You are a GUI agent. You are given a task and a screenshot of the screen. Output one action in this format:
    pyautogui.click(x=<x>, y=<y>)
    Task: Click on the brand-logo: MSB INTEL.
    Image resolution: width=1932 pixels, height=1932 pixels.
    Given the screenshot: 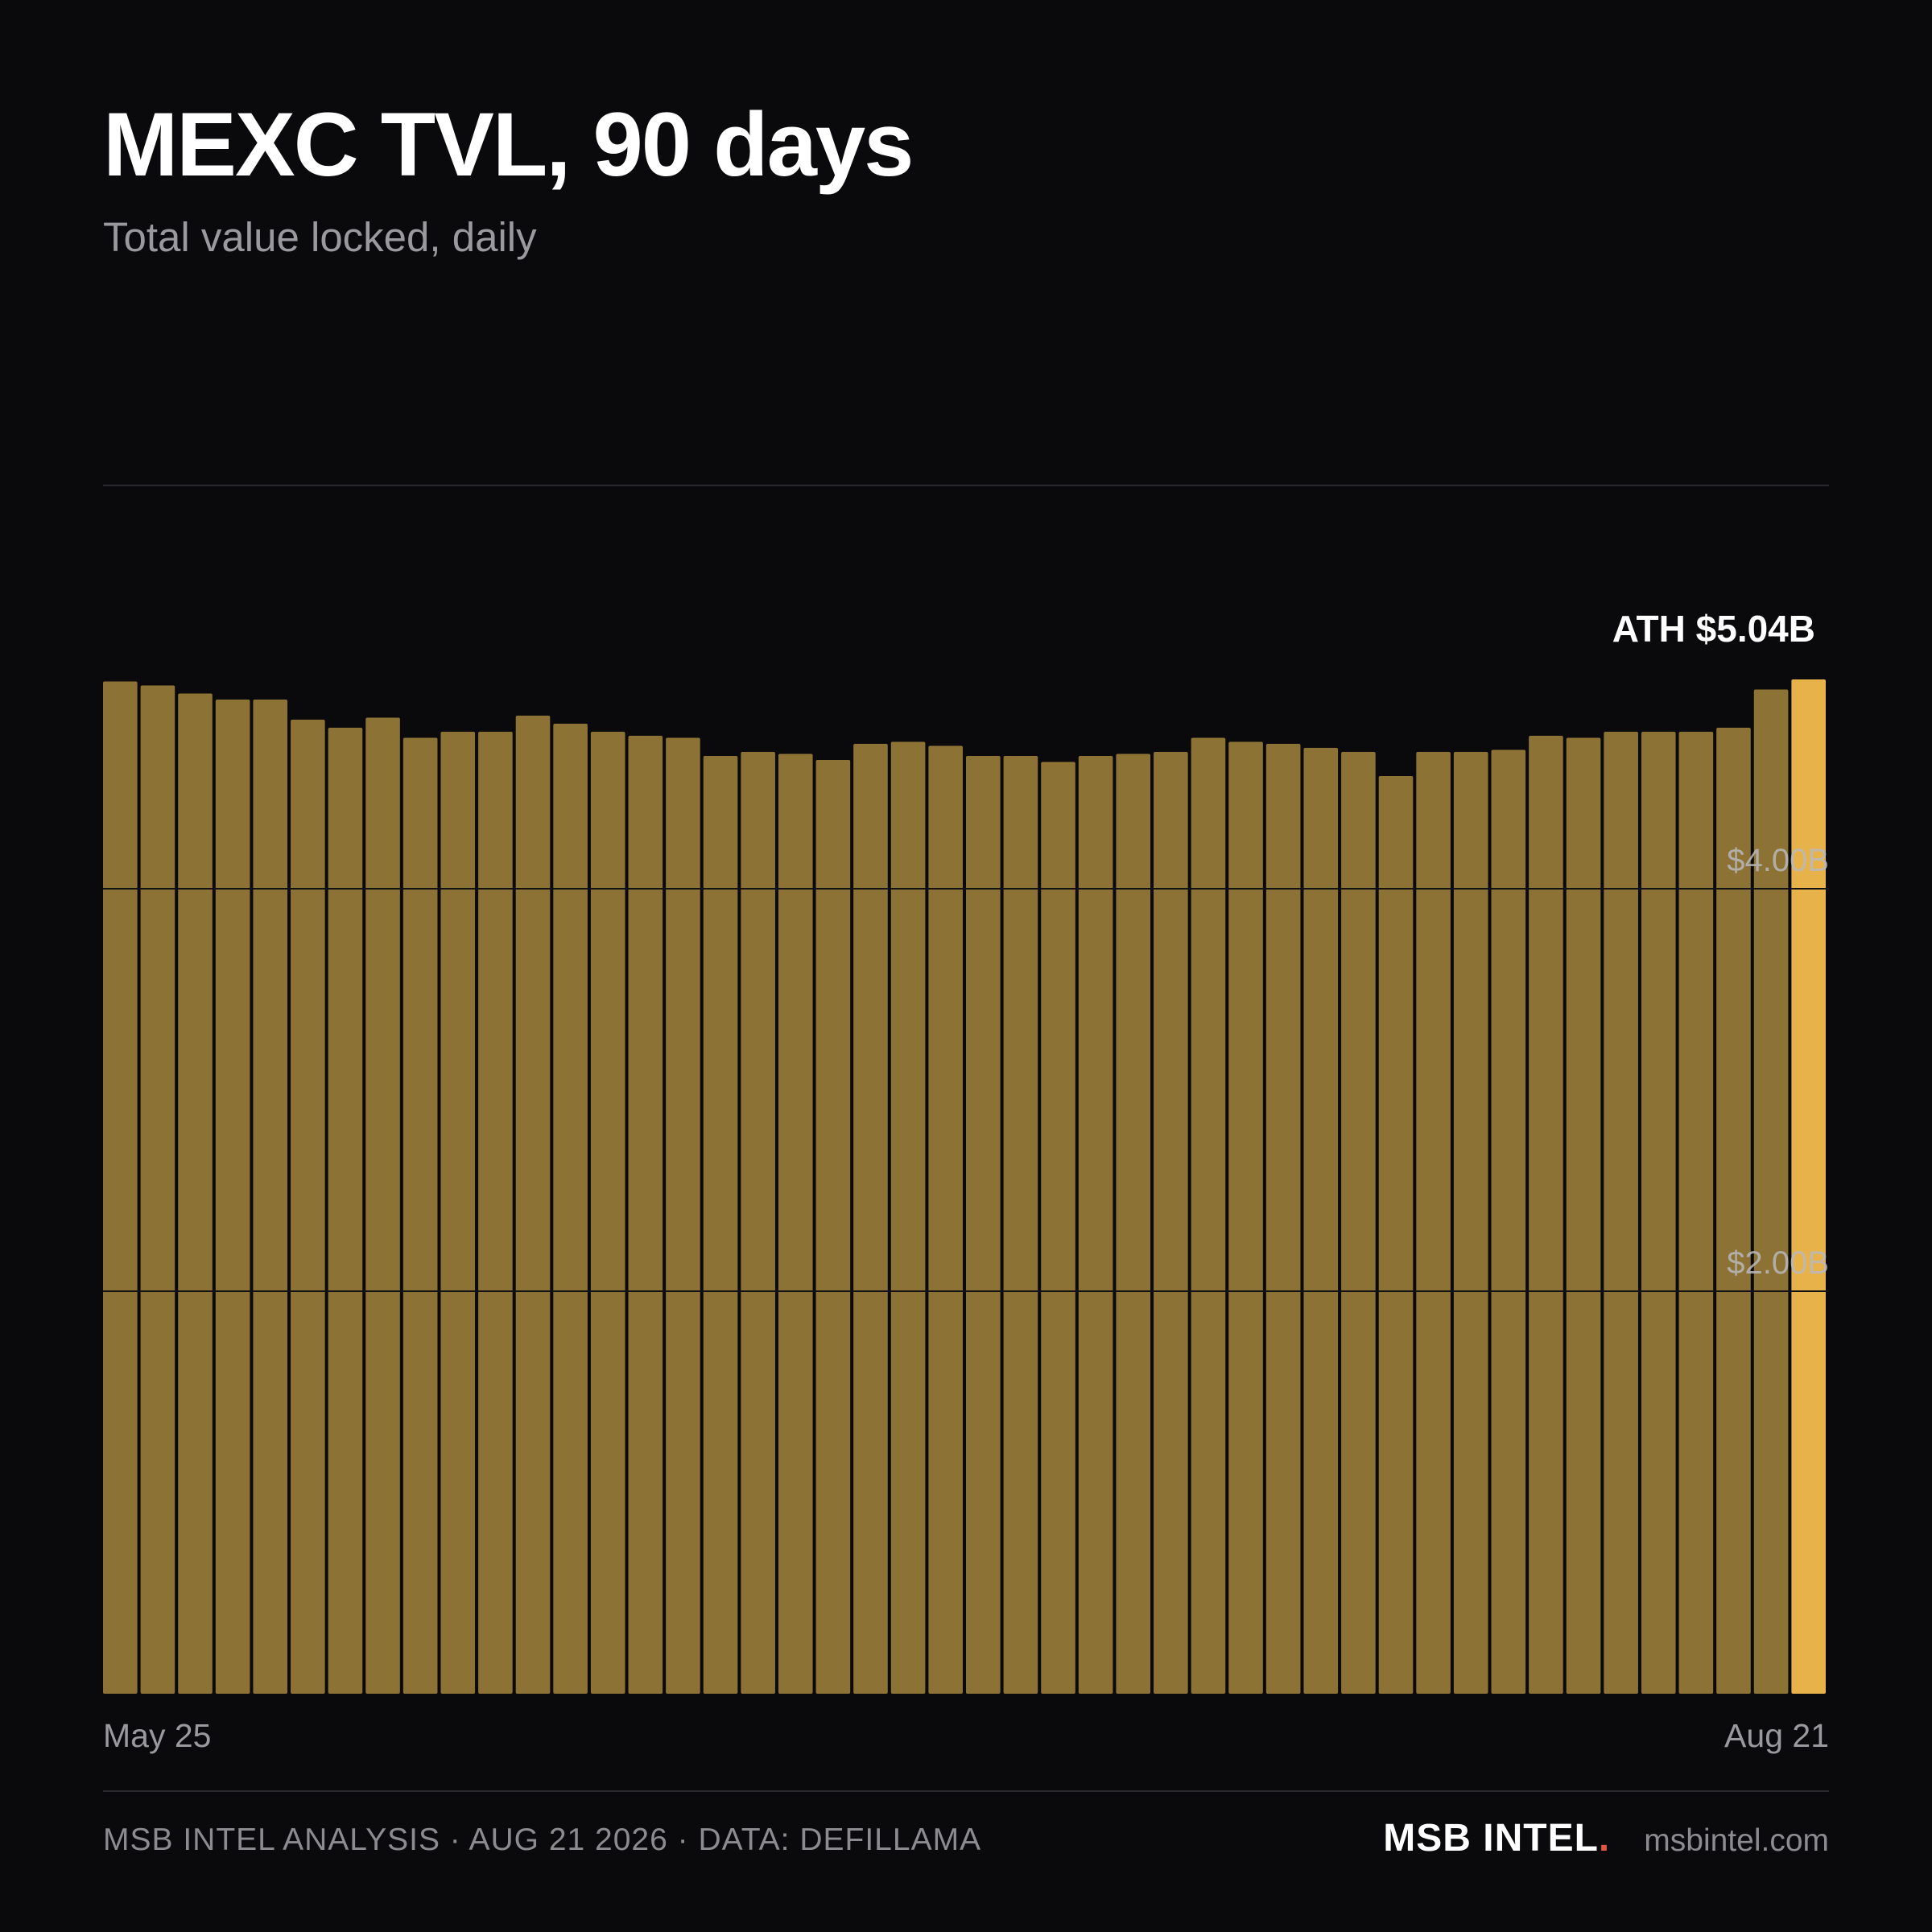 What is the action you would take?
    pyautogui.click(x=1496, y=1838)
    